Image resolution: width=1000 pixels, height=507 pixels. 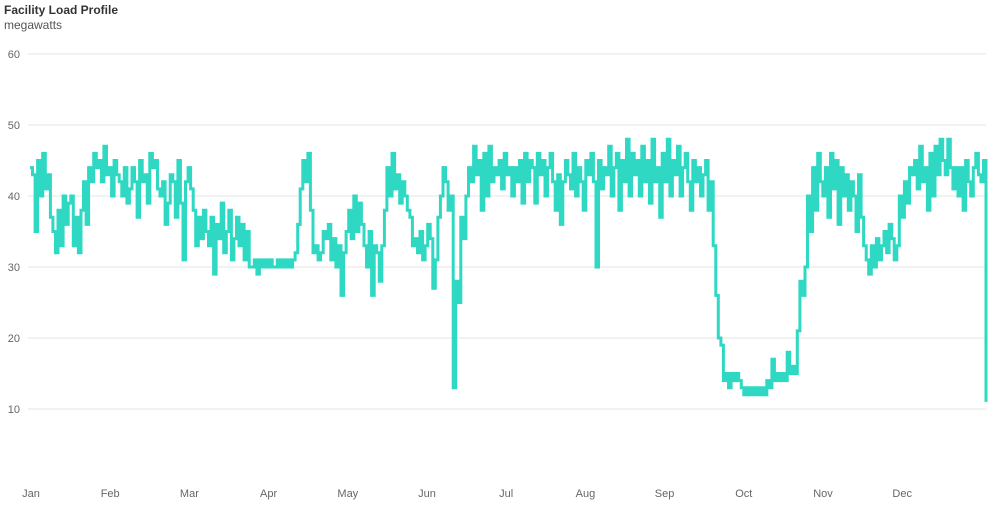 I want to click on x-tick-label-apr: Apr, so click(x=268, y=494).